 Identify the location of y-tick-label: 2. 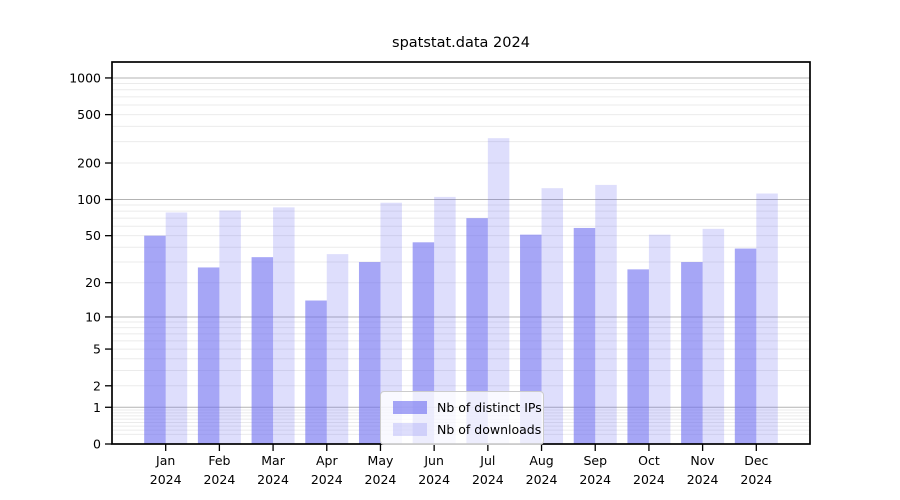
(97, 385).